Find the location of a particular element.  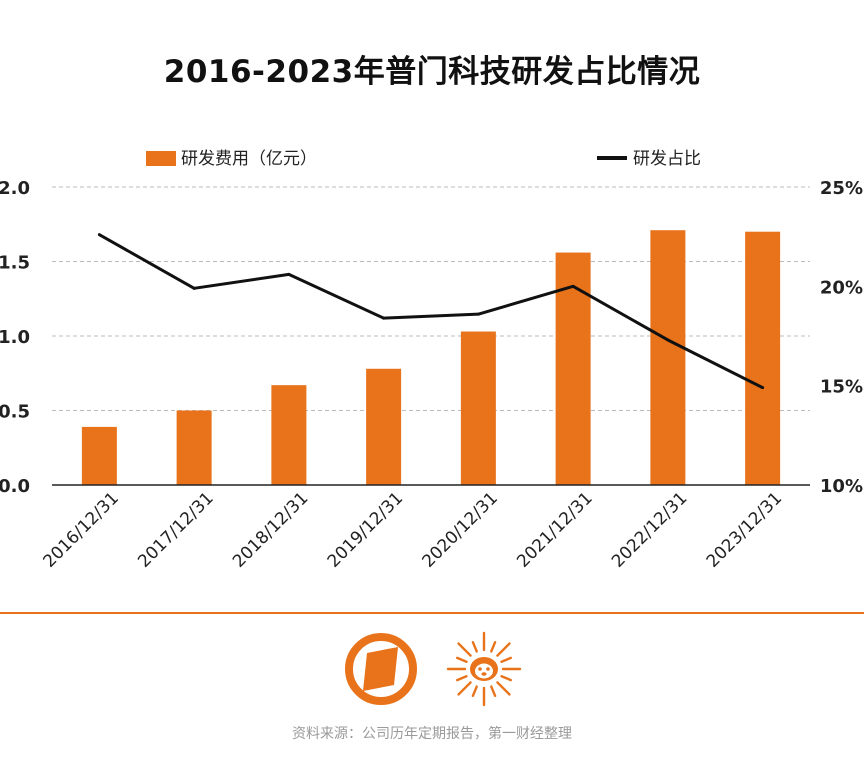

y-left-tick-label: 0.0 is located at coordinates (15, 486).